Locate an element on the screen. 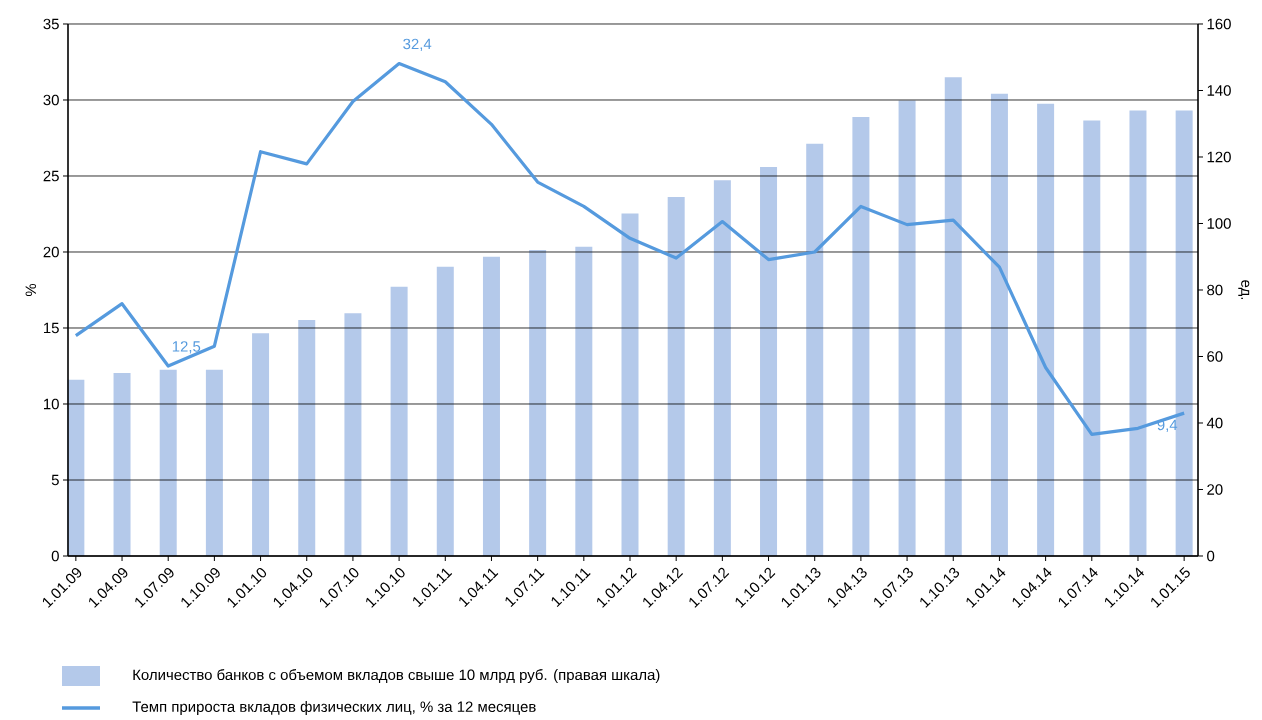  data-label: 12,5 is located at coordinates (186, 347).